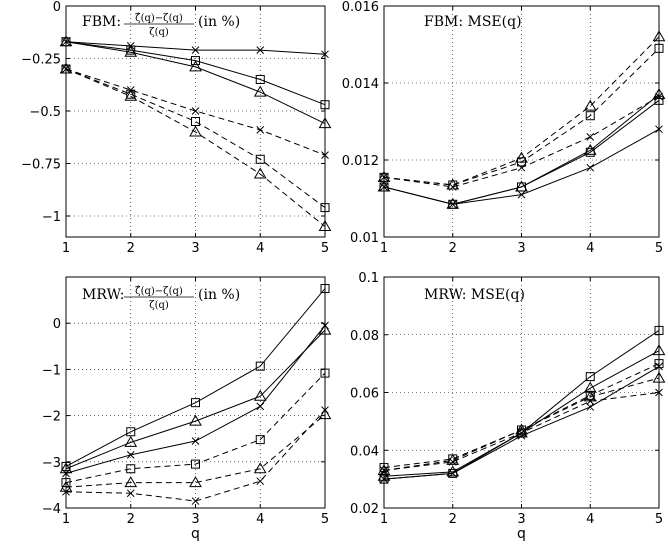 This screenshot has width=668, height=552. Describe the element at coordinates (51, 417) in the screenshot. I see `y-tick-label: −2` at that location.